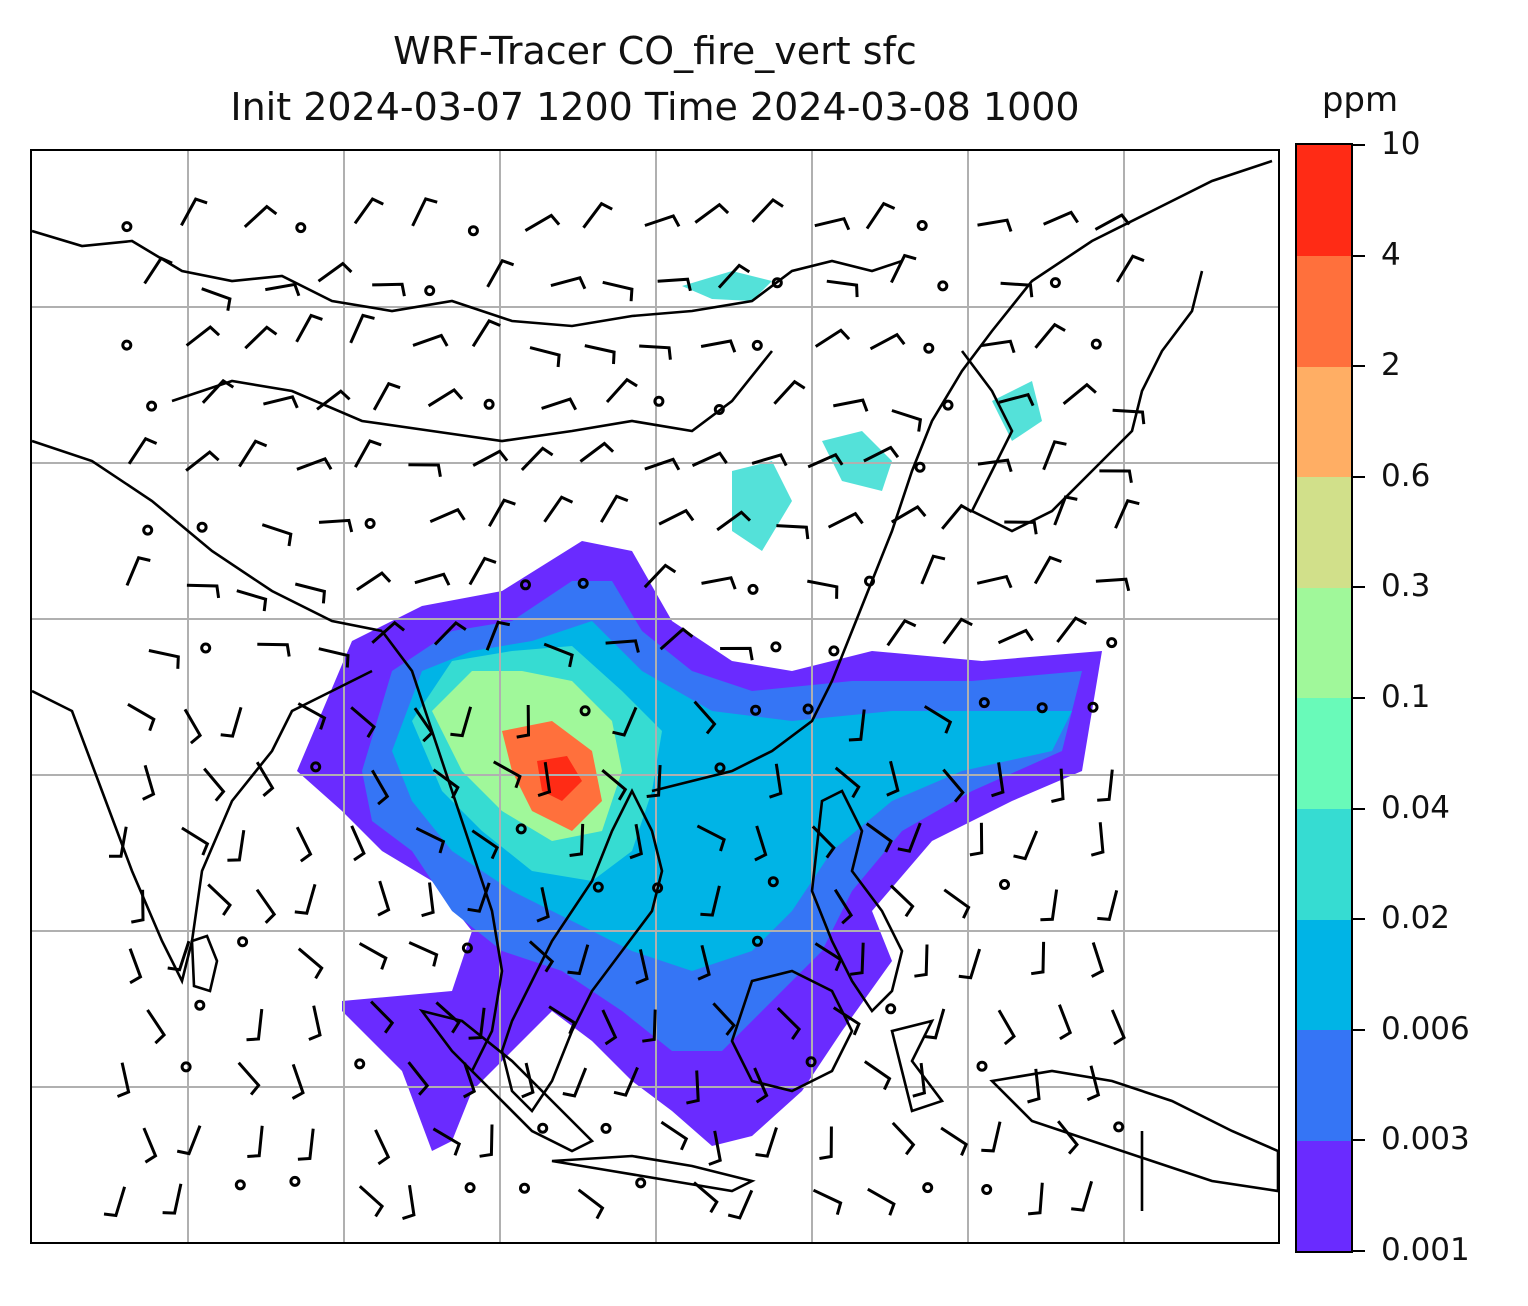 This screenshot has height=1306, width=1528. I want to click on colorbar-tick-label: 0.3, so click(1406, 586).